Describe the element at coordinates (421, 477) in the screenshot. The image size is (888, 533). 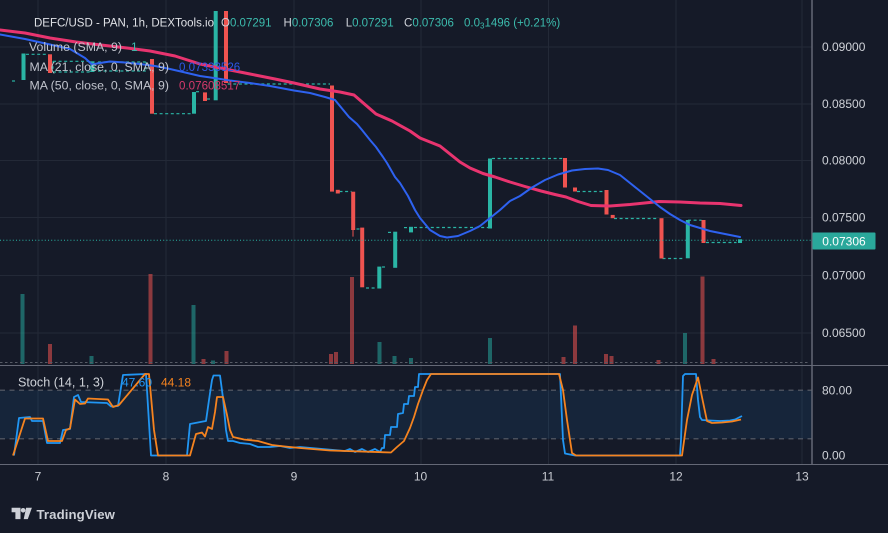
I see `svg-text: 10` at that location.